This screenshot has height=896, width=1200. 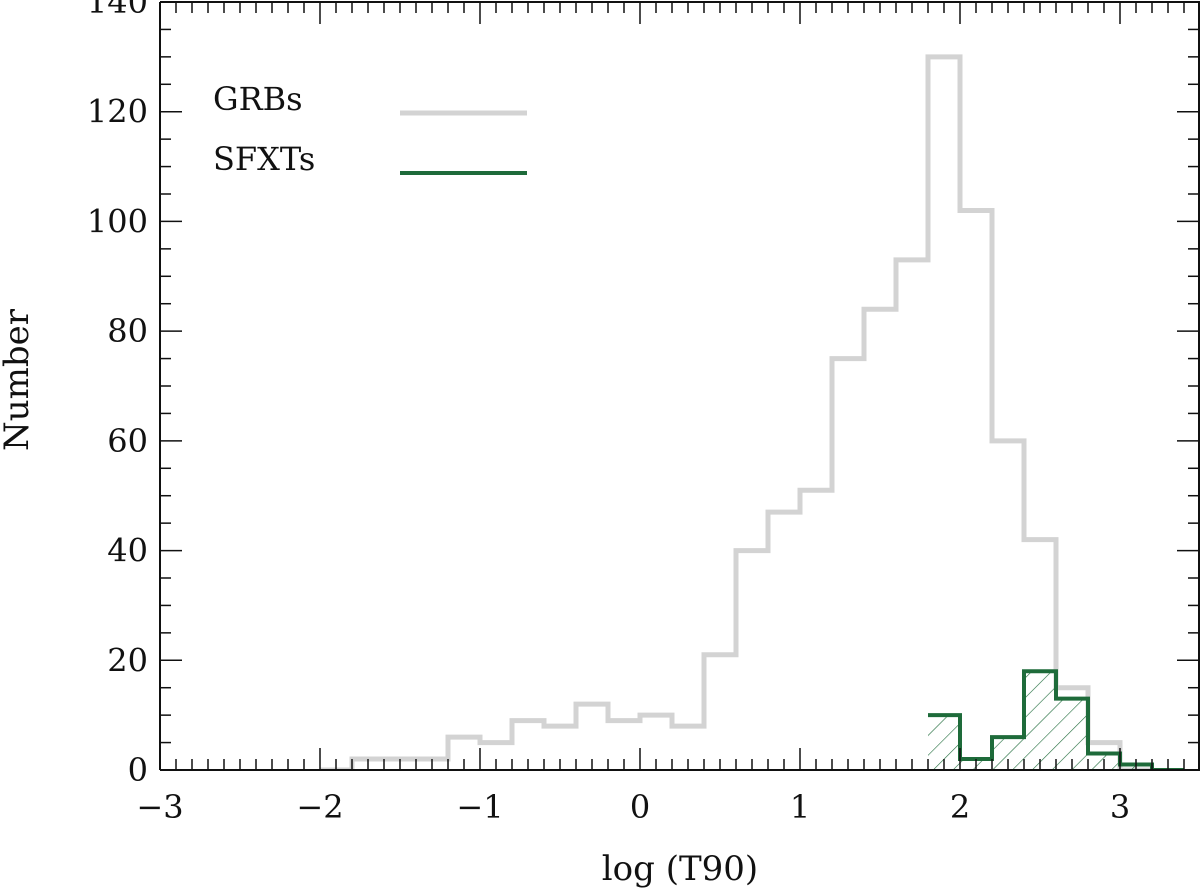 I want to click on y-tick-label: 20, so click(x=127, y=660).